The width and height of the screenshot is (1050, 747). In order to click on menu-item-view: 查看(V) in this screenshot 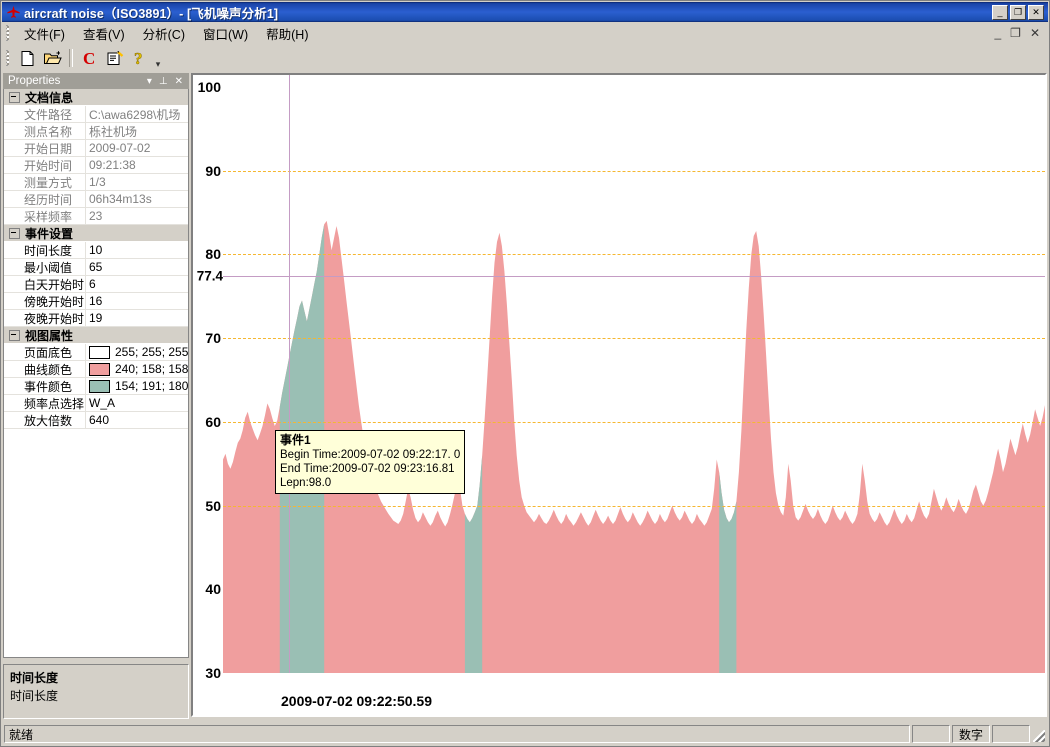, I will do `click(103, 34)`.